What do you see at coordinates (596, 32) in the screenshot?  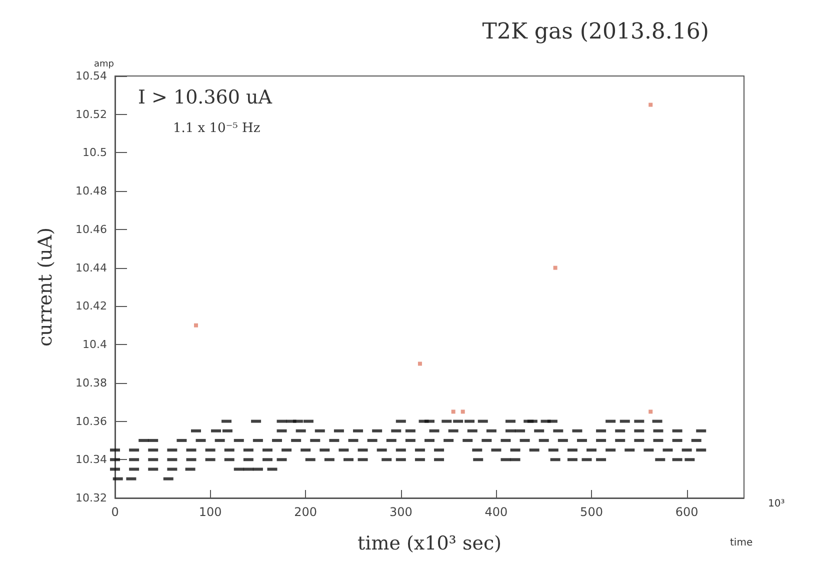 I see `chart-title: T2K gas (2013.8.16)` at bounding box center [596, 32].